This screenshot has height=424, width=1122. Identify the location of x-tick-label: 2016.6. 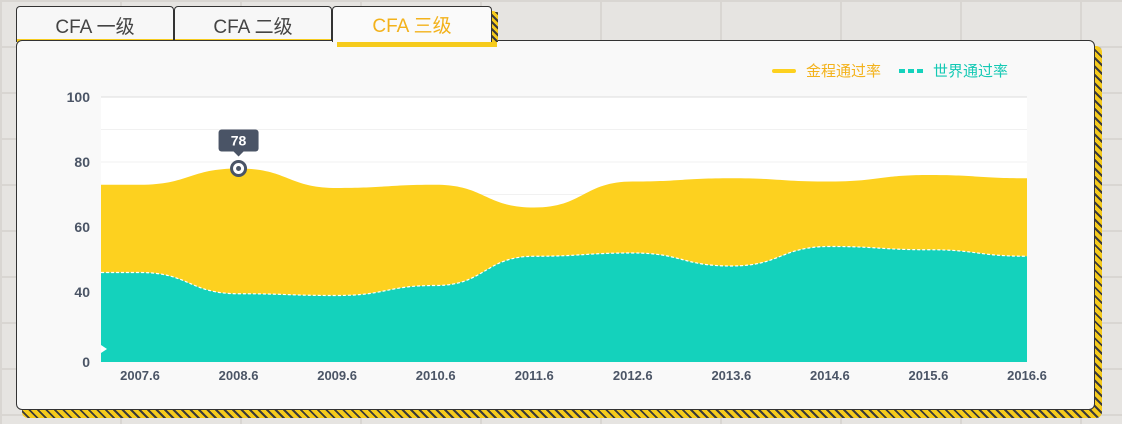
(1027, 375).